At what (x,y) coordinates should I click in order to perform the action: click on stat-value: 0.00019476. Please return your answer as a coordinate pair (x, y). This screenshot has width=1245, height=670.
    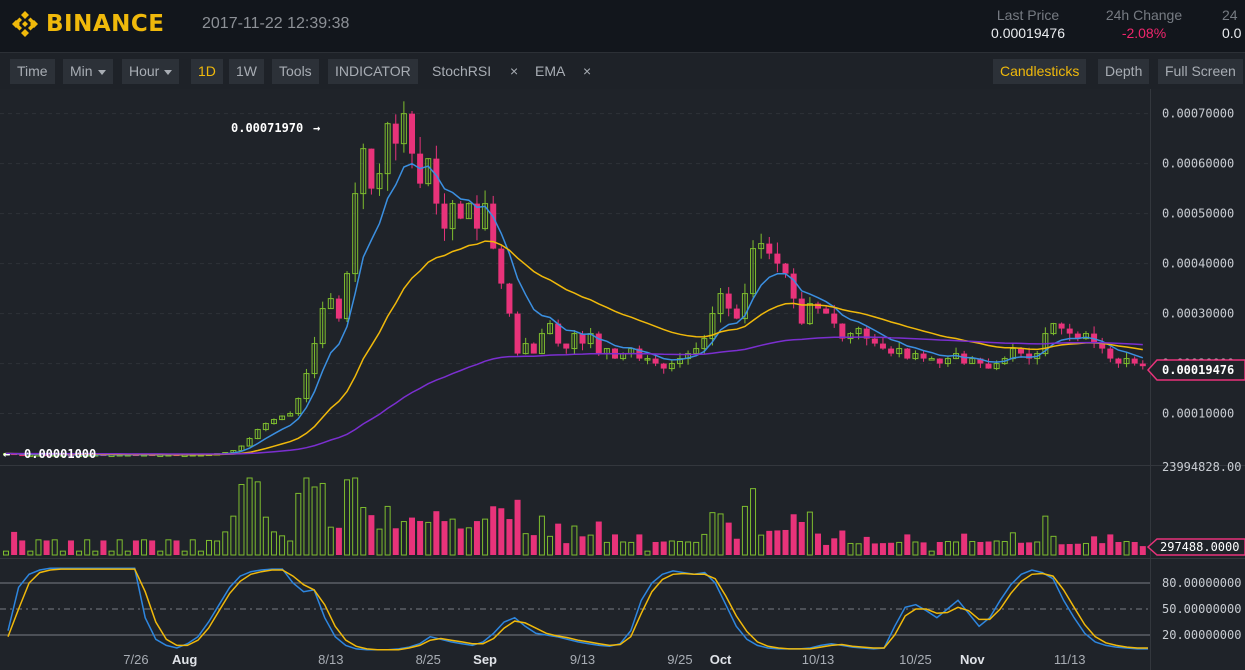
    Looking at the image, I should click on (1028, 33).